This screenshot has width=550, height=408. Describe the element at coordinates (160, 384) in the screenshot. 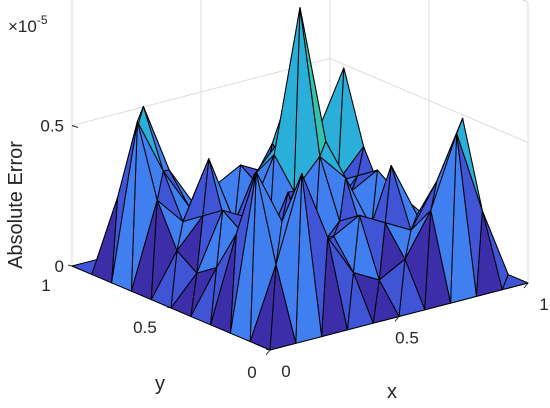

I see `y-axis-title: y` at that location.